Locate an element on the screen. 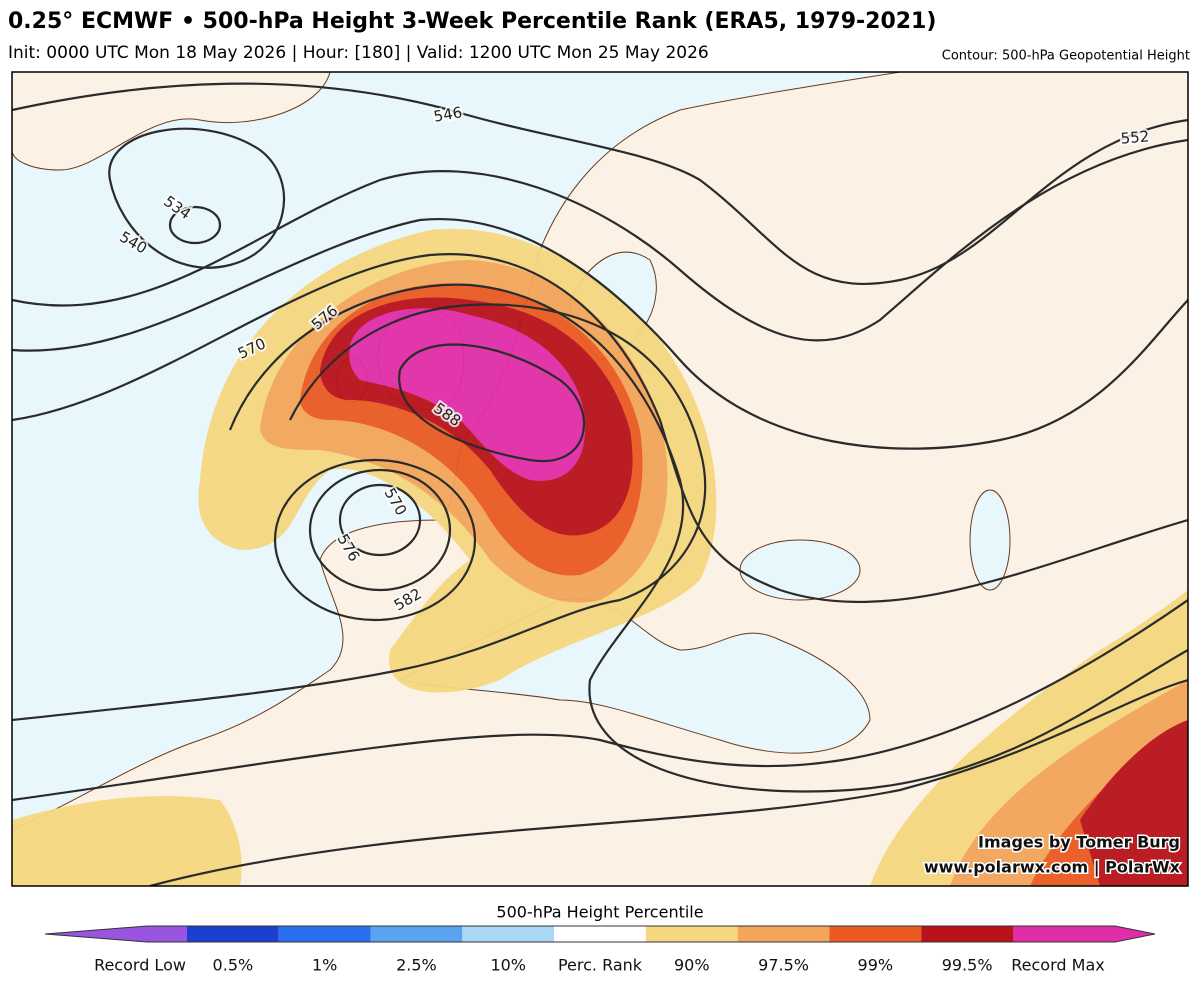 The height and width of the screenshot is (992, 1200). colorbar-label: Record Max is located at coordinates (1057, 965).